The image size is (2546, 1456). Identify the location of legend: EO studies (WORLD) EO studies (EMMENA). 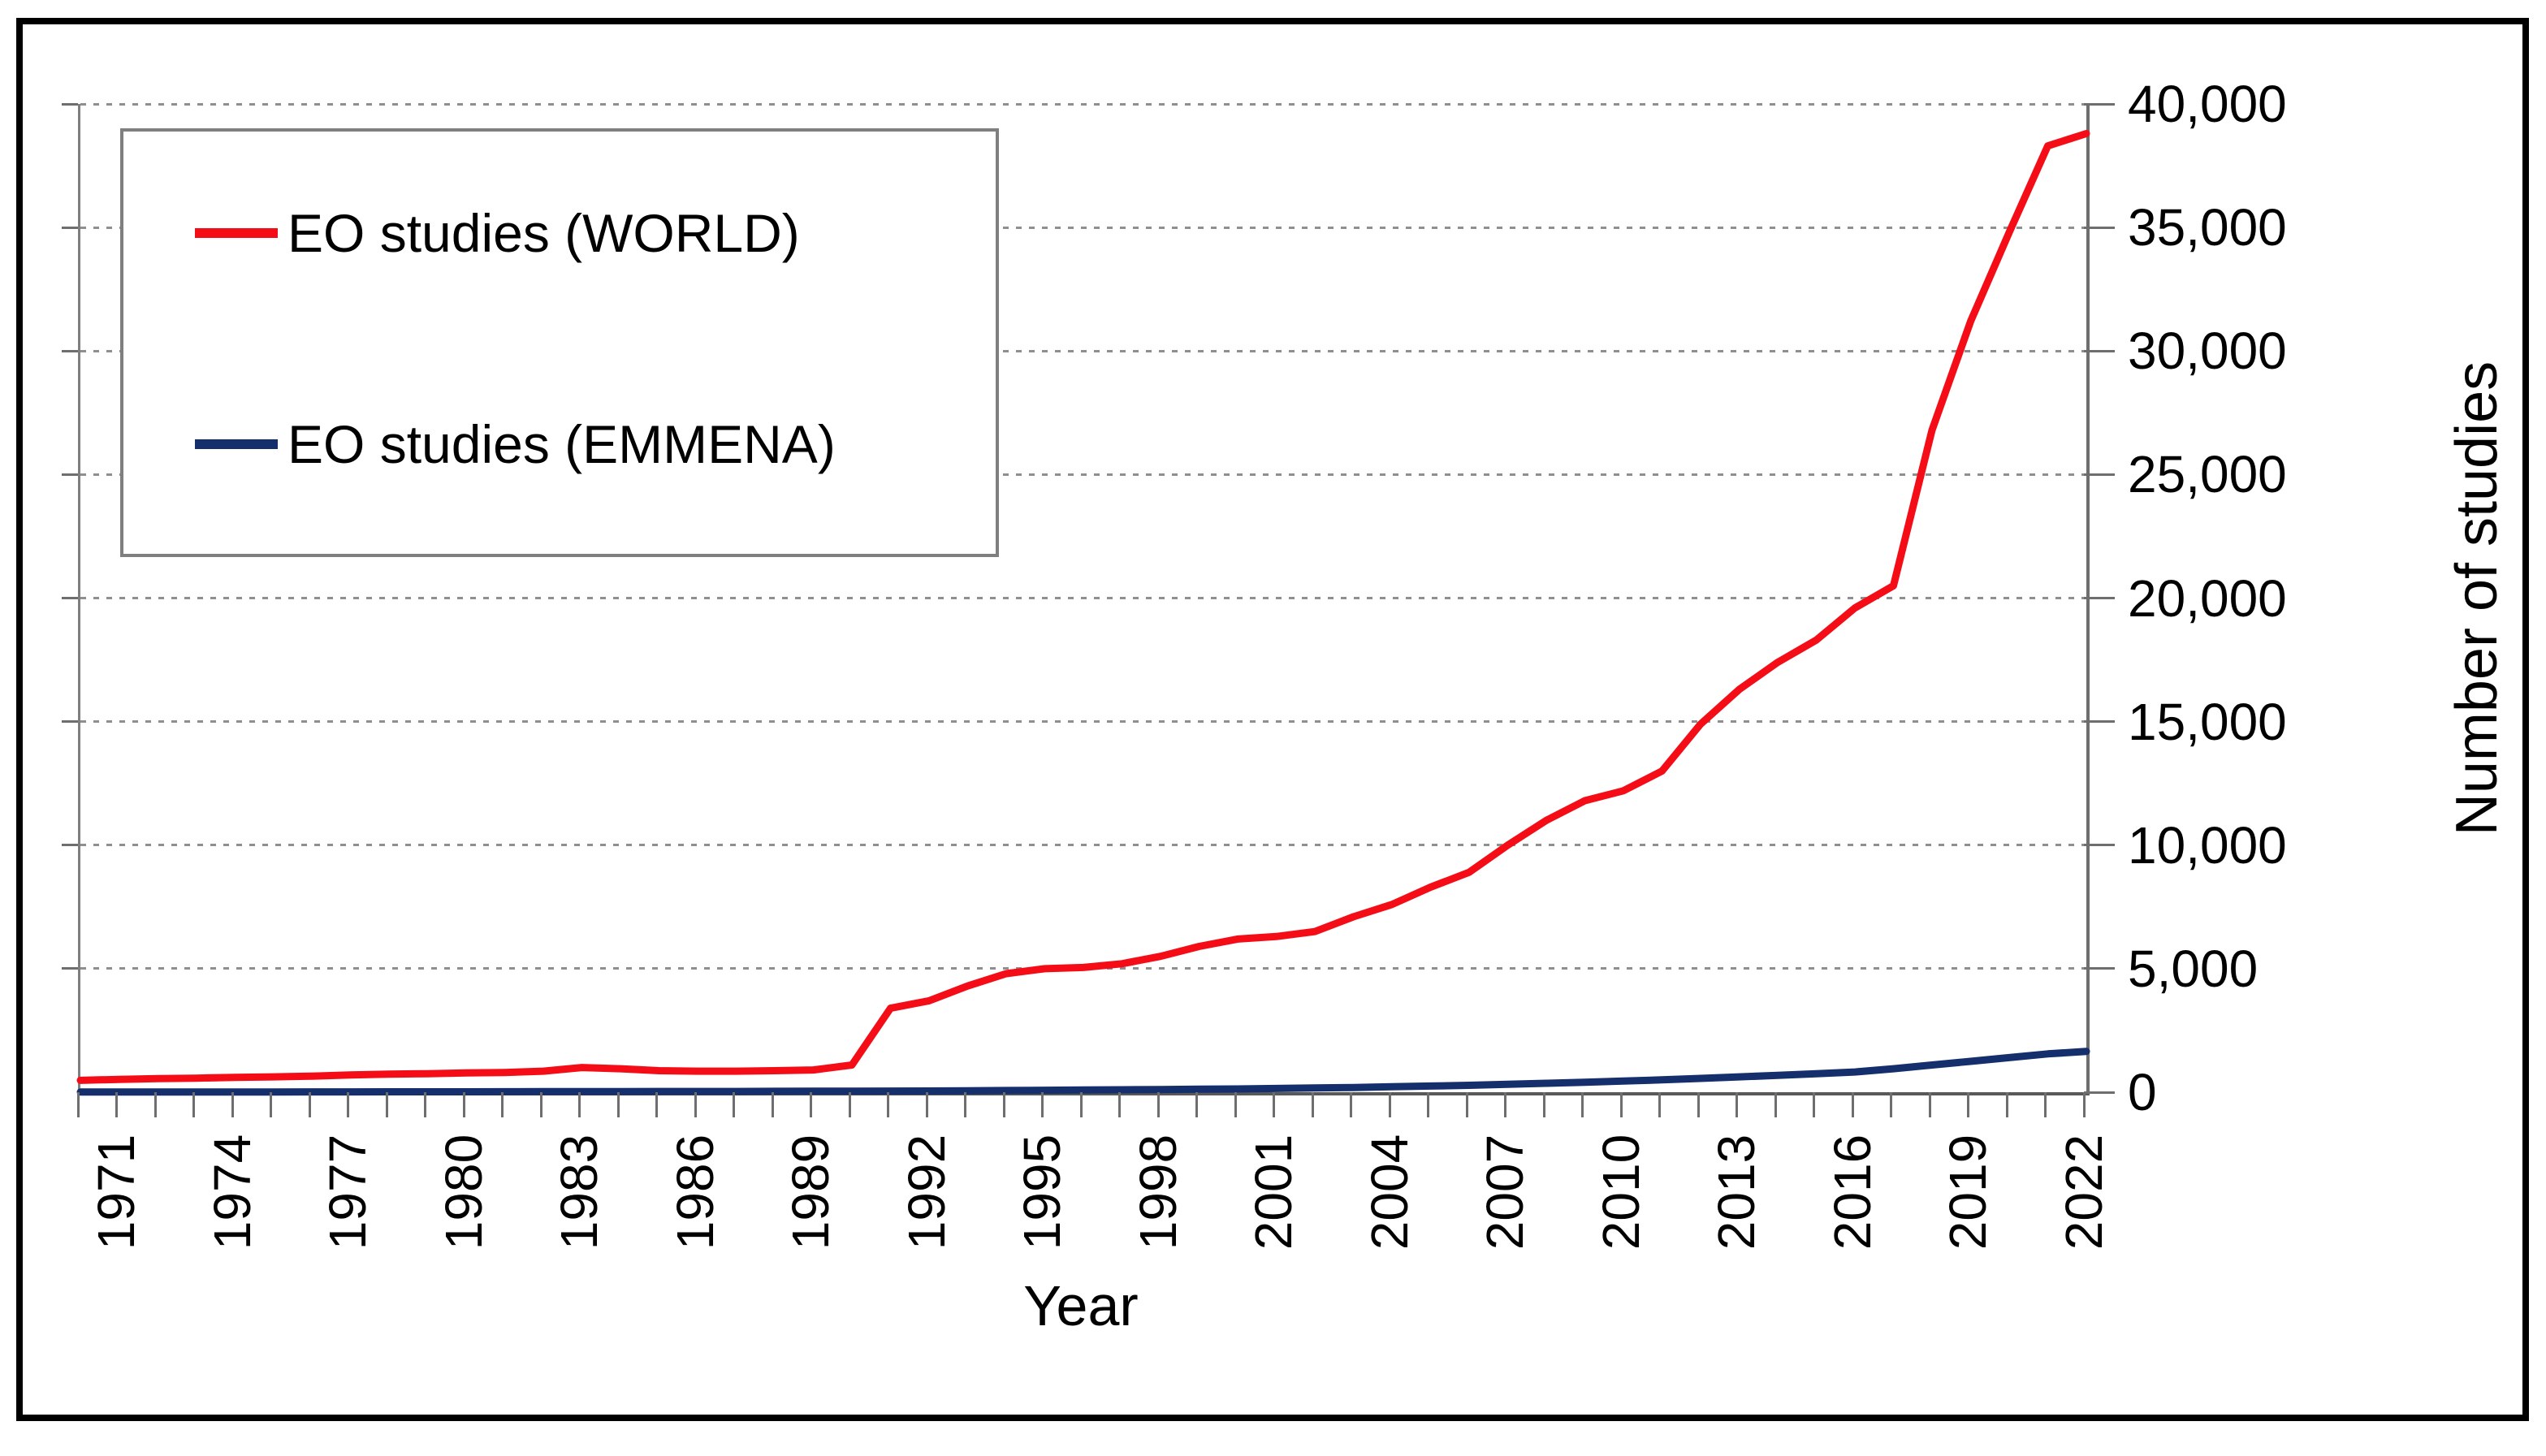
(559, 342).